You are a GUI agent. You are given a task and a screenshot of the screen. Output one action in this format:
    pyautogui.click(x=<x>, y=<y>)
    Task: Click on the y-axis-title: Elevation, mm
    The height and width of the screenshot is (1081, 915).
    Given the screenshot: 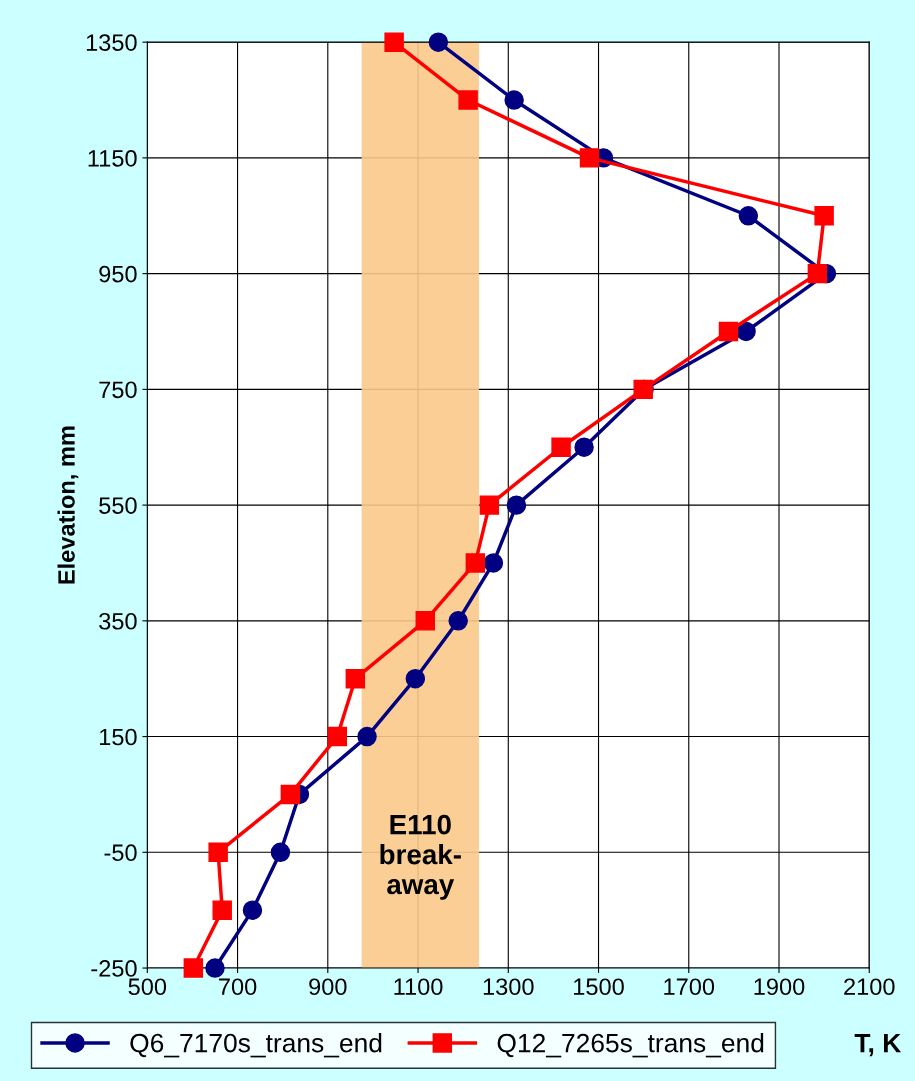 What is the action you would take?
    pyautogui.click(x=68, y=505)
    